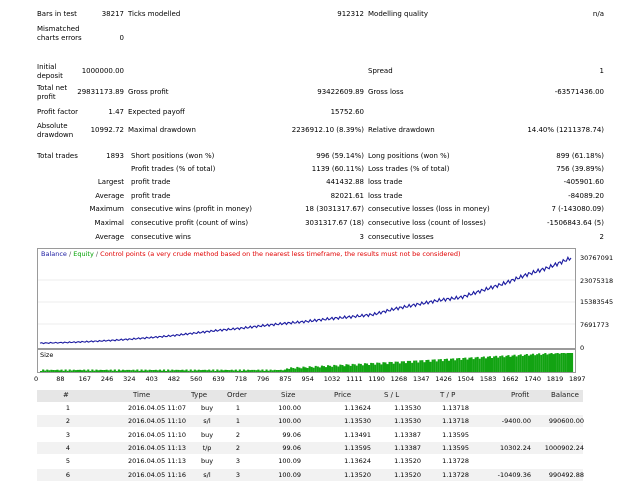  Describe the element at coordinates (386, 92) in the screenshot. I see `gross-loss-label: Gross loss` at that location.